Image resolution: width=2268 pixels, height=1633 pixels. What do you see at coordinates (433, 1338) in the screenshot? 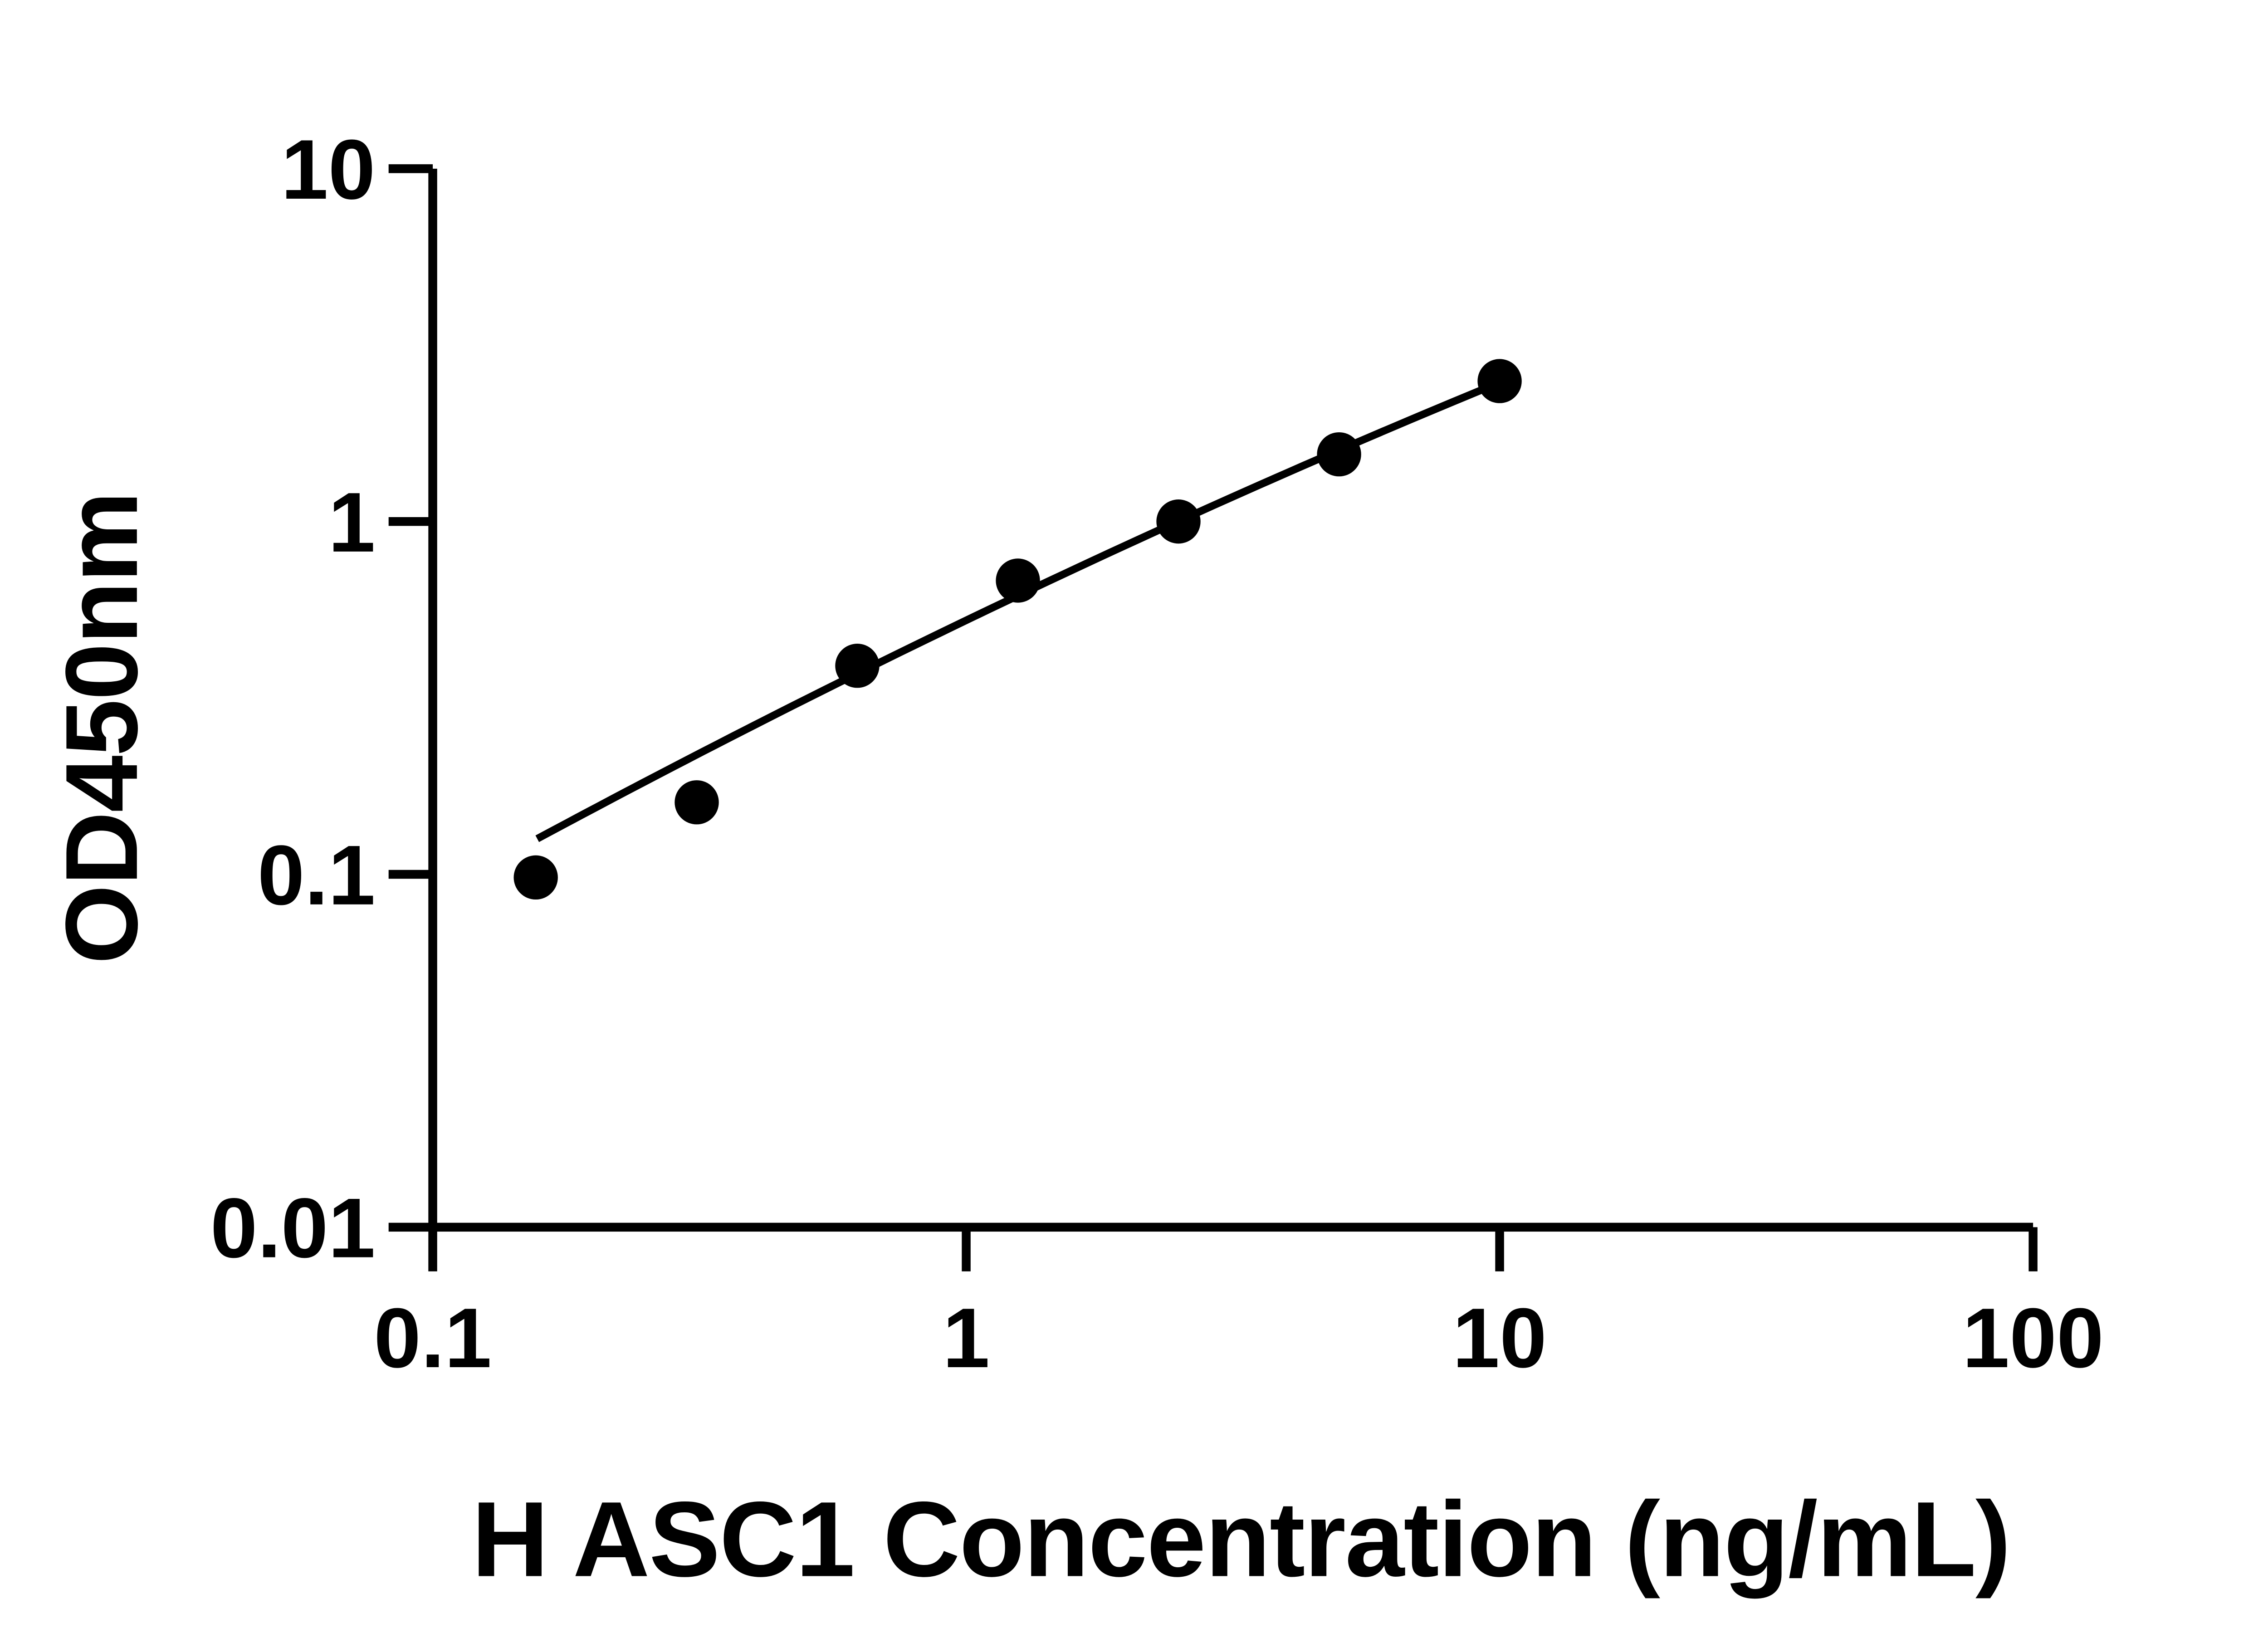
I see `x-tick-label: 0.1` at bounding box center [433, 1338].